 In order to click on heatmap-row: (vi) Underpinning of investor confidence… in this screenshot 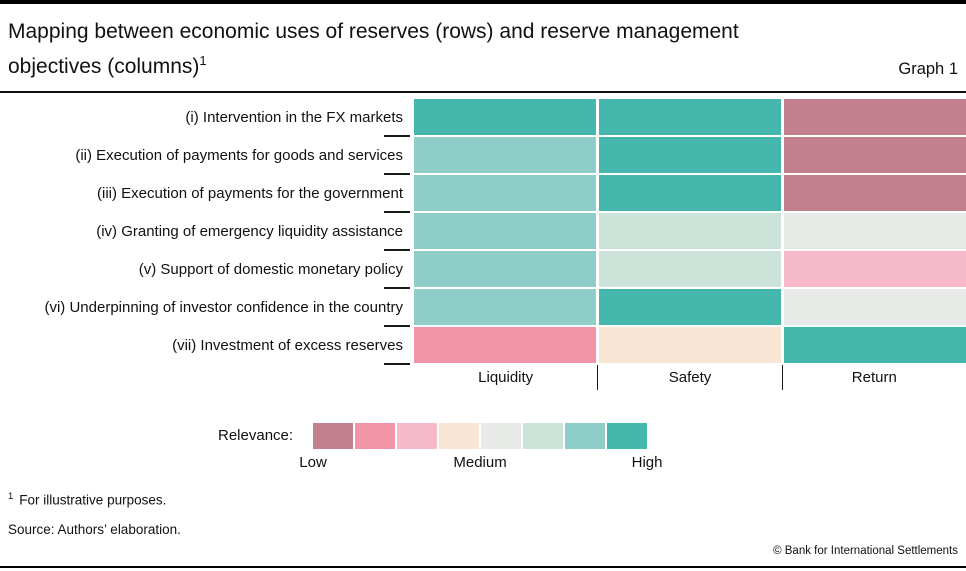, I will do `click(483, 308)`.